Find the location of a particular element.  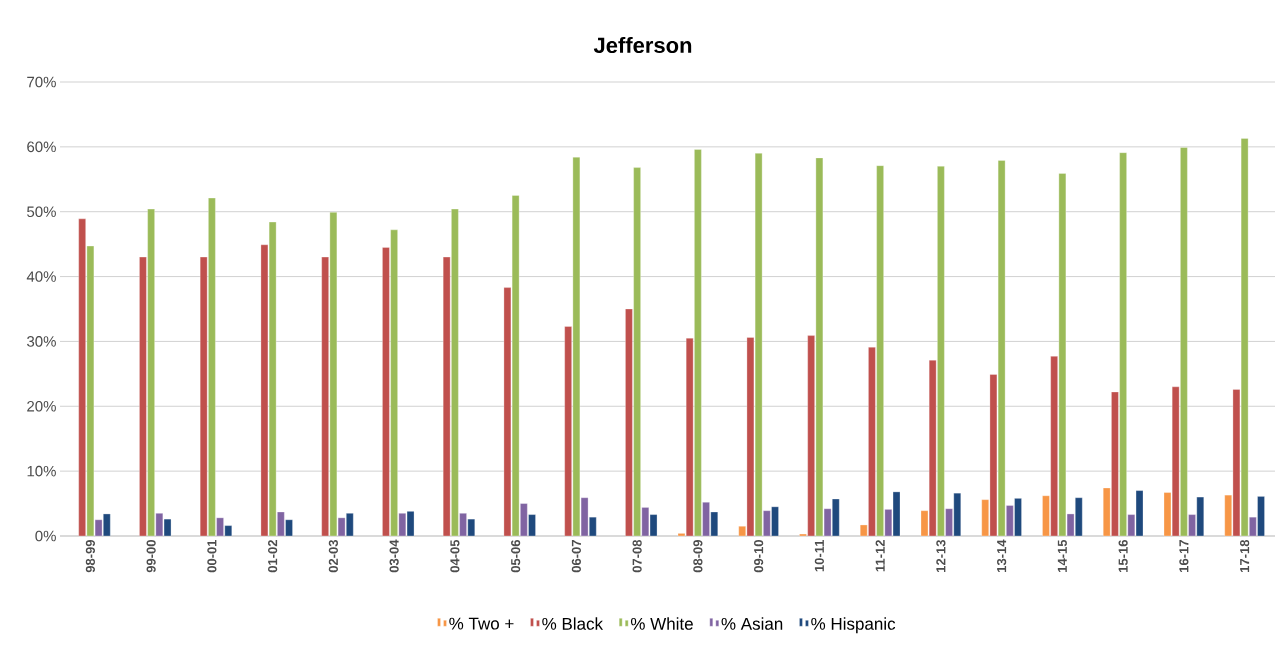

y-tick-label: 10% is located at coordinates (41, 471).